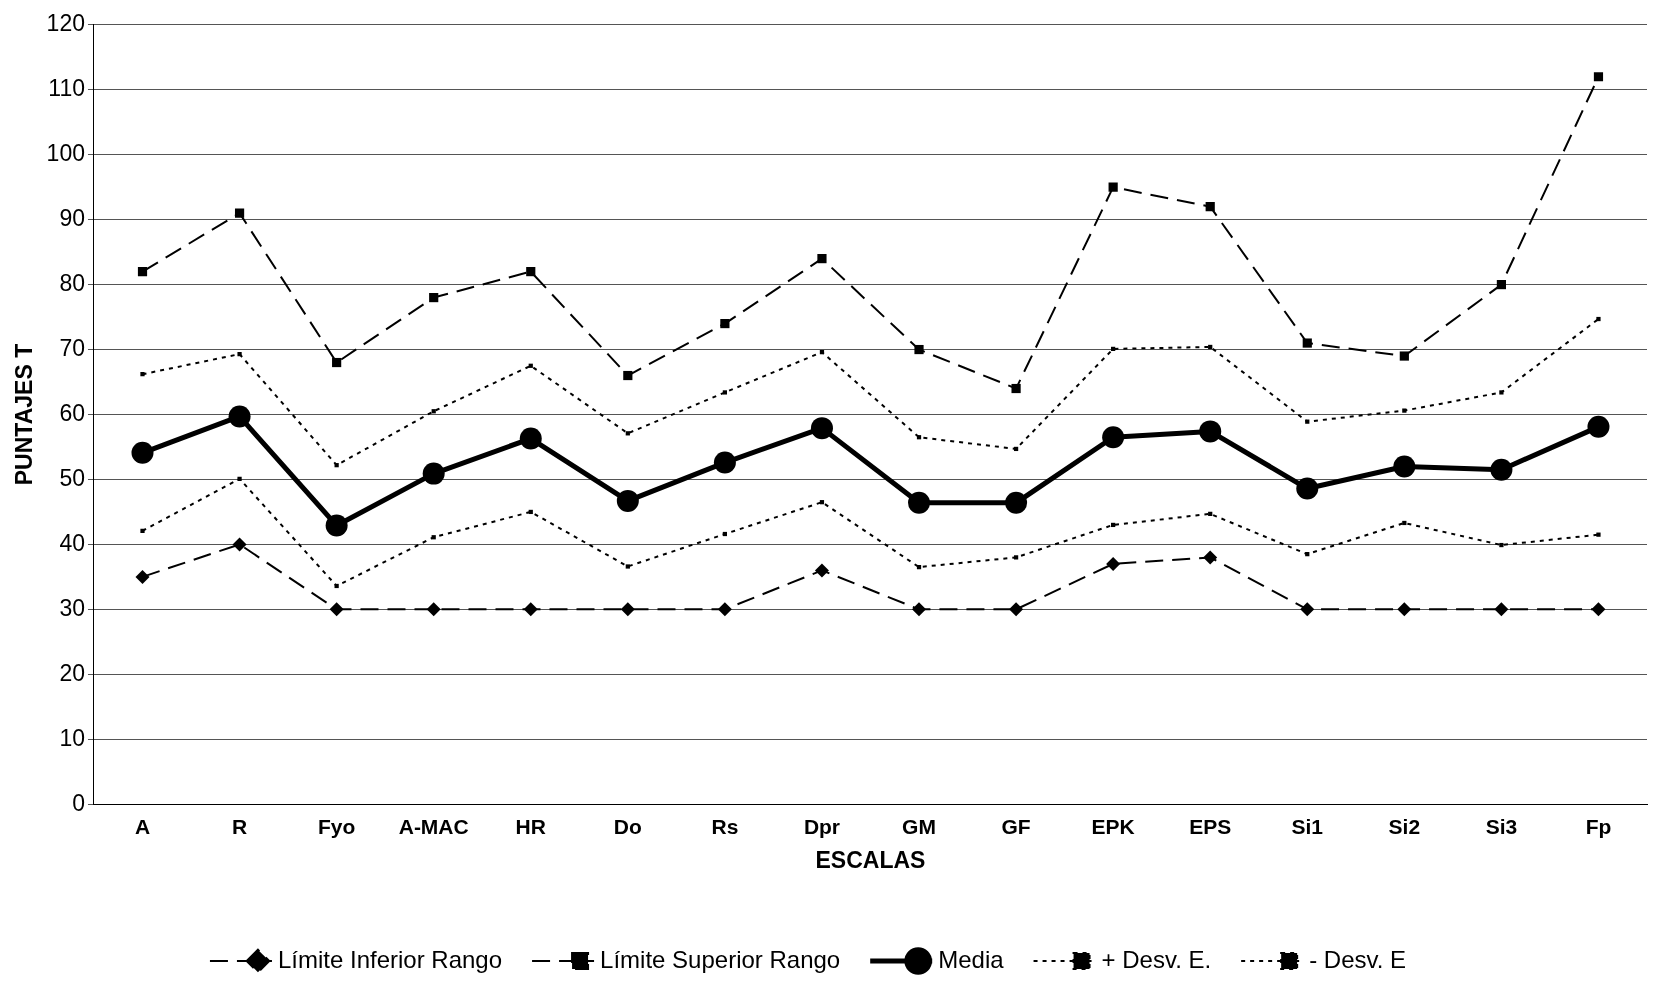 The width and height of the screenshot is (1667, 993). What do you see at coordinates (971, 959) in the screenshot?
I see `legend-label: Media` at bounding box center [971, 959].